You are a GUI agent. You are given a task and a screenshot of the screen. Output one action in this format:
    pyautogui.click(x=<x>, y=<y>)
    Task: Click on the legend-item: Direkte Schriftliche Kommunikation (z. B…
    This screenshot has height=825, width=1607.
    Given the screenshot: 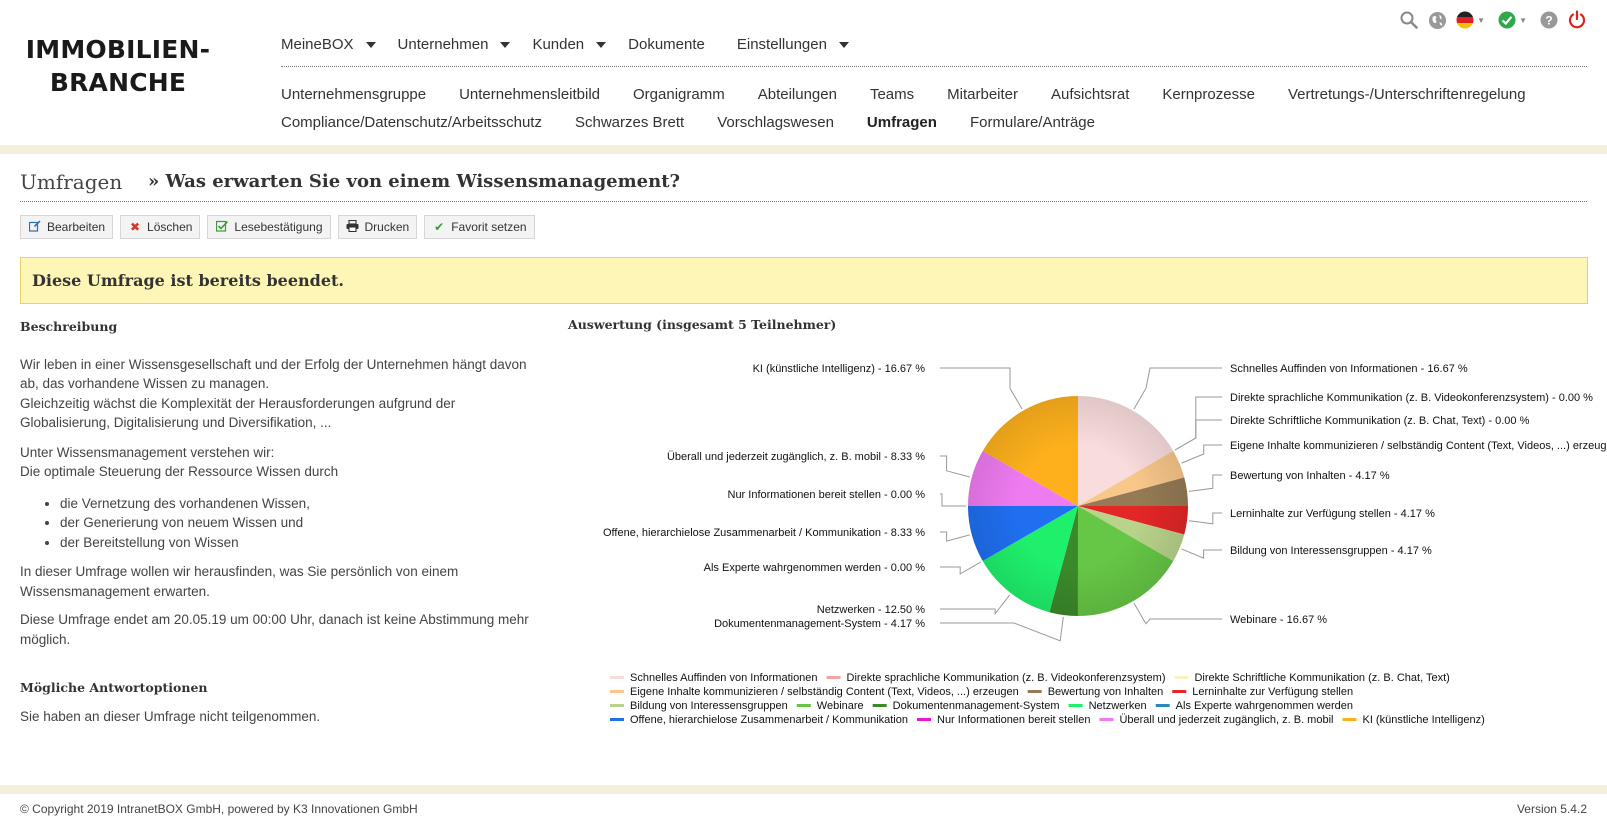 What is the action you would take?
    pyautogui.click(x=1321, y=678)
    